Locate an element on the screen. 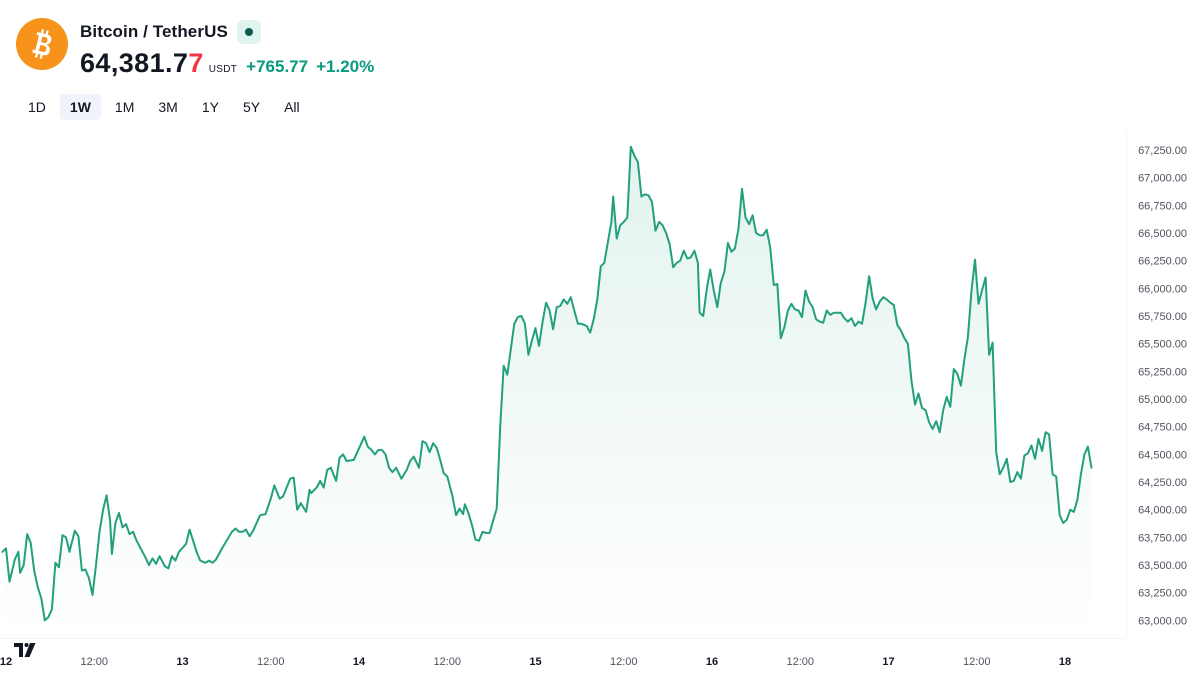 Image resolution: width=1200 pixels, height=675 pixels. range-tab-1d: 1D is located at coordinates (37, 107).